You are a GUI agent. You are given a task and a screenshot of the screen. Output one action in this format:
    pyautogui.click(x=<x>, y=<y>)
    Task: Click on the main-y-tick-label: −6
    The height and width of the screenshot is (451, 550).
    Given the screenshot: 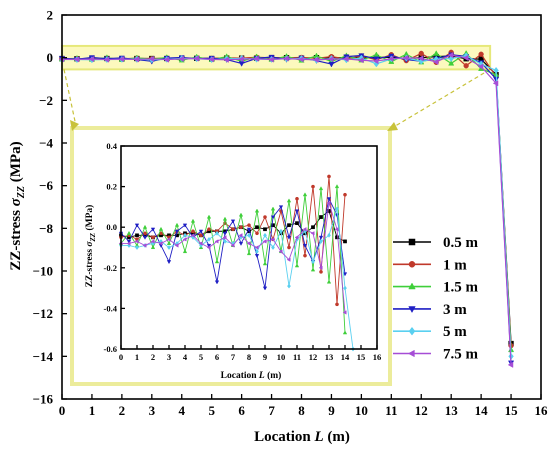 What is the action you would take?
    pyautogui.click(x=46, y=185)
    